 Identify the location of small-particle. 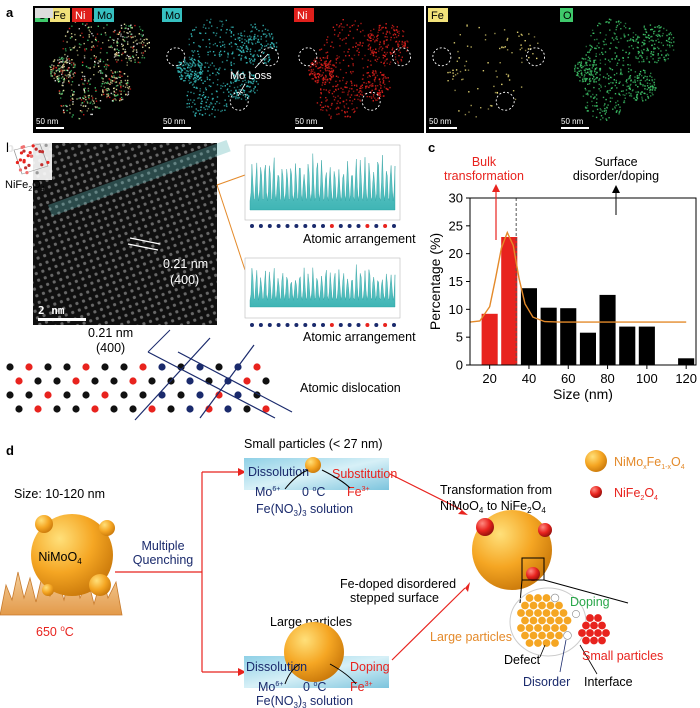
(313, 465).